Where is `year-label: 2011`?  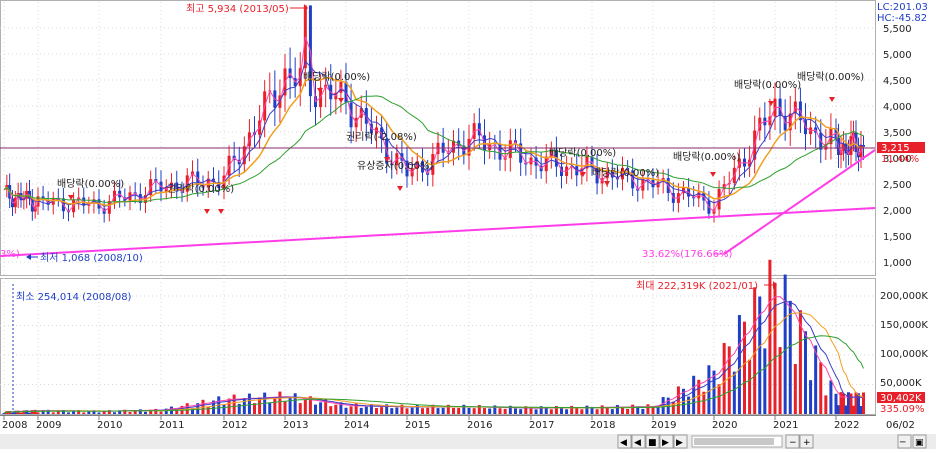 year-label: 2011 is located at coordinates (171, 425).